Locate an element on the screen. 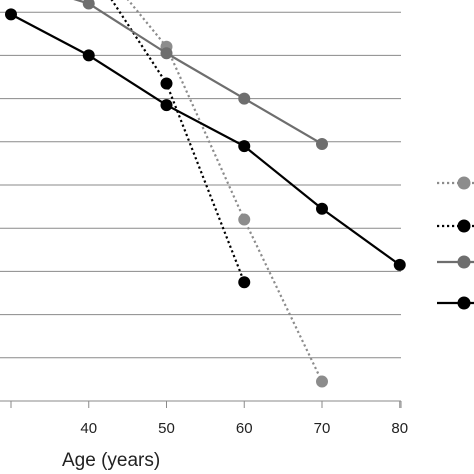 The image size is (474, 474). x-tick-layer: 40 50 60 70 80 is located at coordinates (209, 419).